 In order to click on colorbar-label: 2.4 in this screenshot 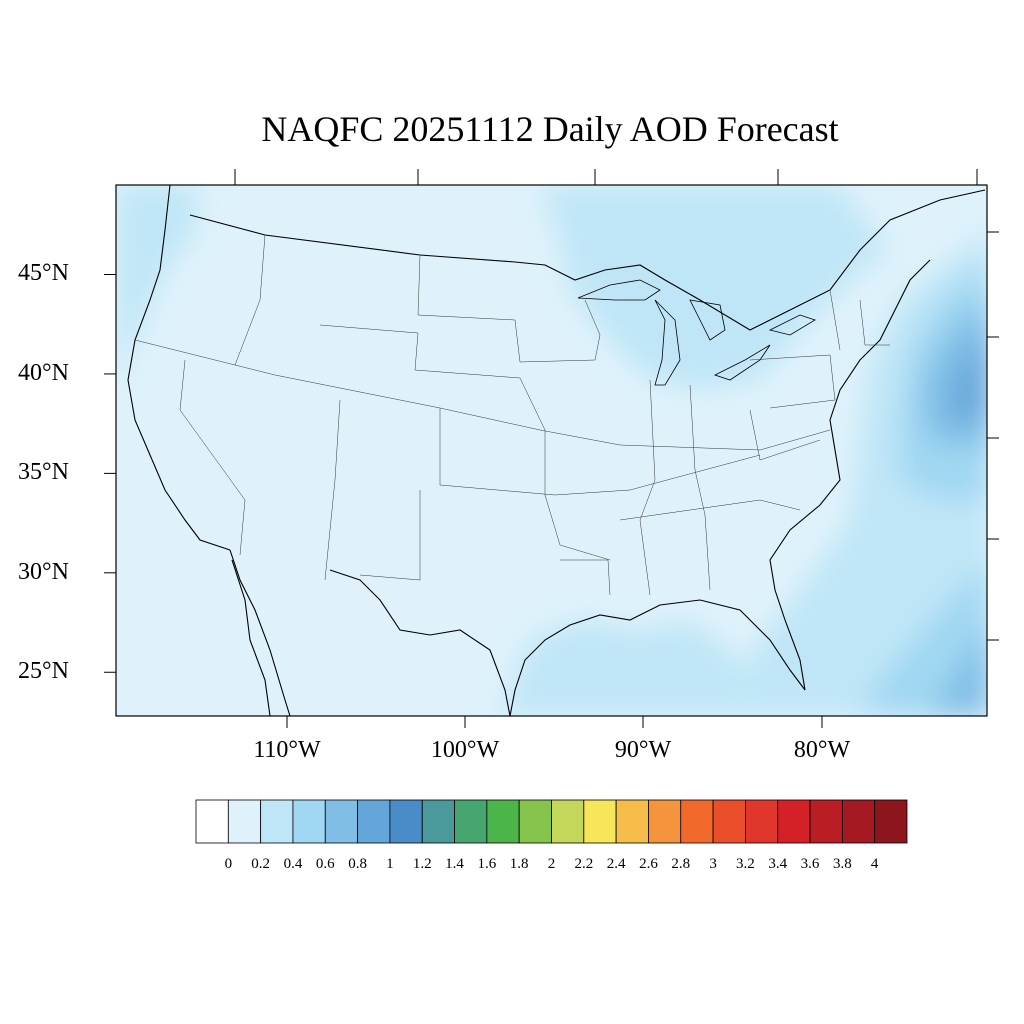, I will do `click(616, 864)`.